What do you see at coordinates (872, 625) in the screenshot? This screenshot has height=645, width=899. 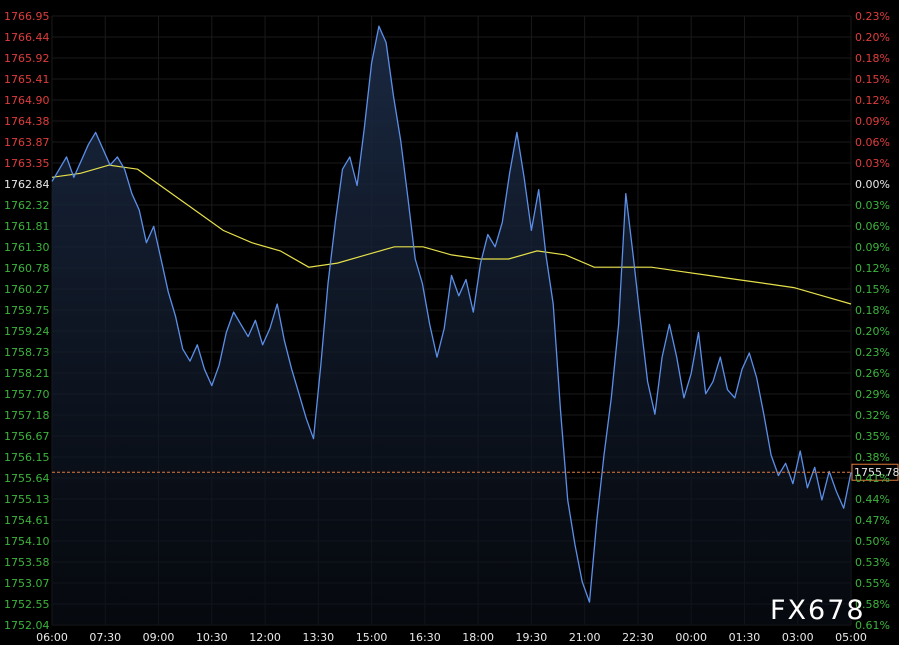 I see `y-tick-label-percent: 0.61%` at bounding box center [872, 625].